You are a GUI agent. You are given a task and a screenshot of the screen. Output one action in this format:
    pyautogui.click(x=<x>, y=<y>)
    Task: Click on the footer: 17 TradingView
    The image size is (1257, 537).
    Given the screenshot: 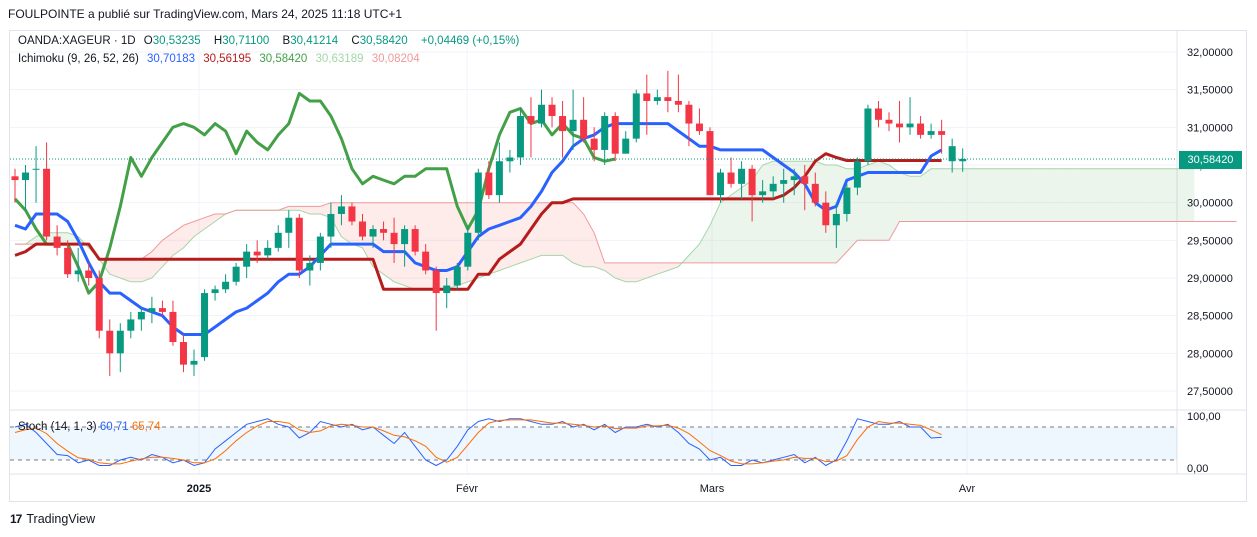 What is the action you would take?
    pyautogui.click(x=52, y=519)
    